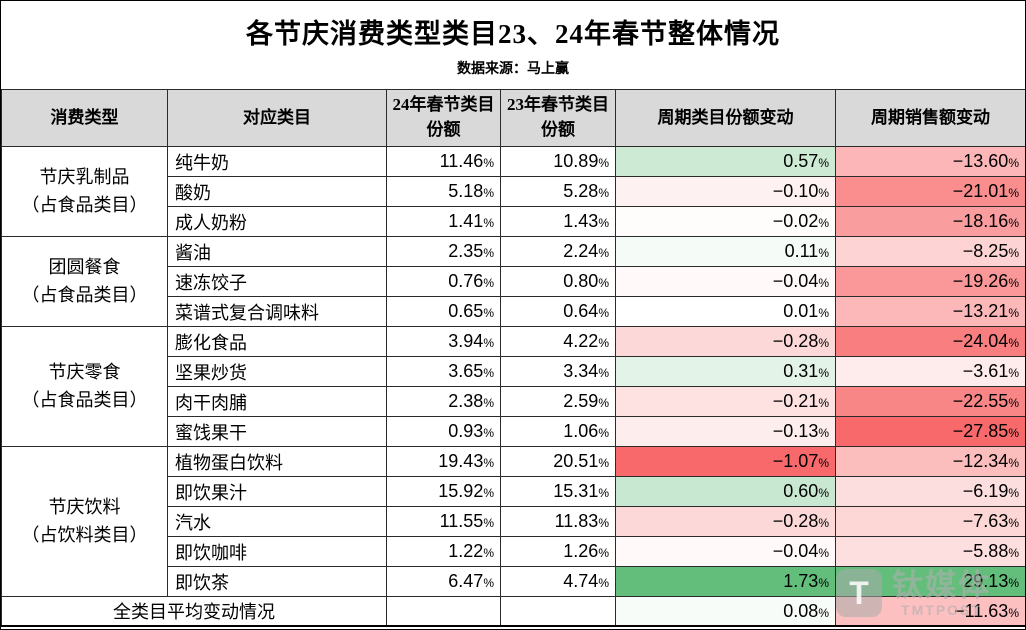 Image resolution: width=1026 pixels, height=630 pixels. I want to click on sales-change-cell: −19.26%, so click(930, 281).